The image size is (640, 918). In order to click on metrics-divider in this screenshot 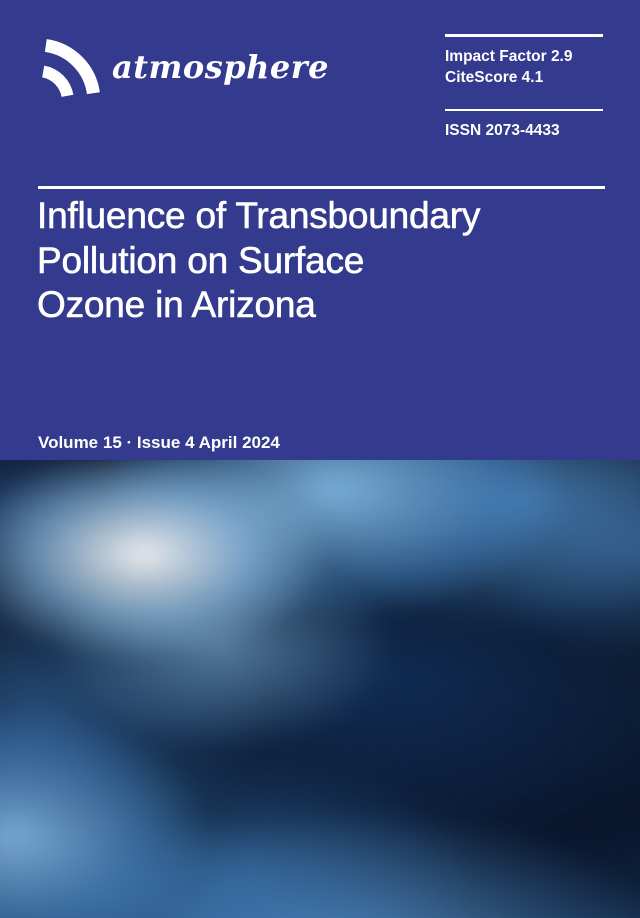, I will do `click(524, 35)`.